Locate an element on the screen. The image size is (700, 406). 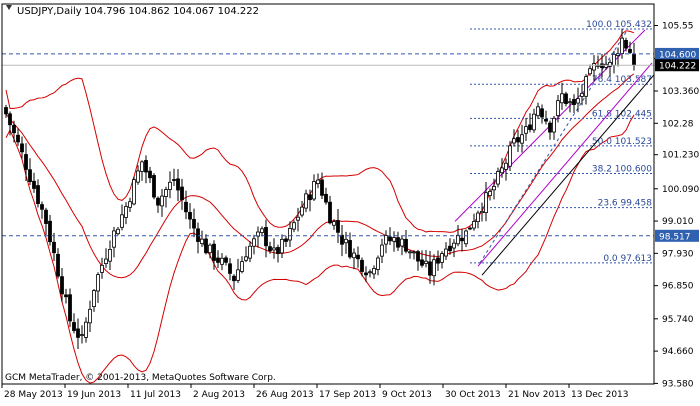
y-tick-label: 101.230 is located at coordinates (680, 156).